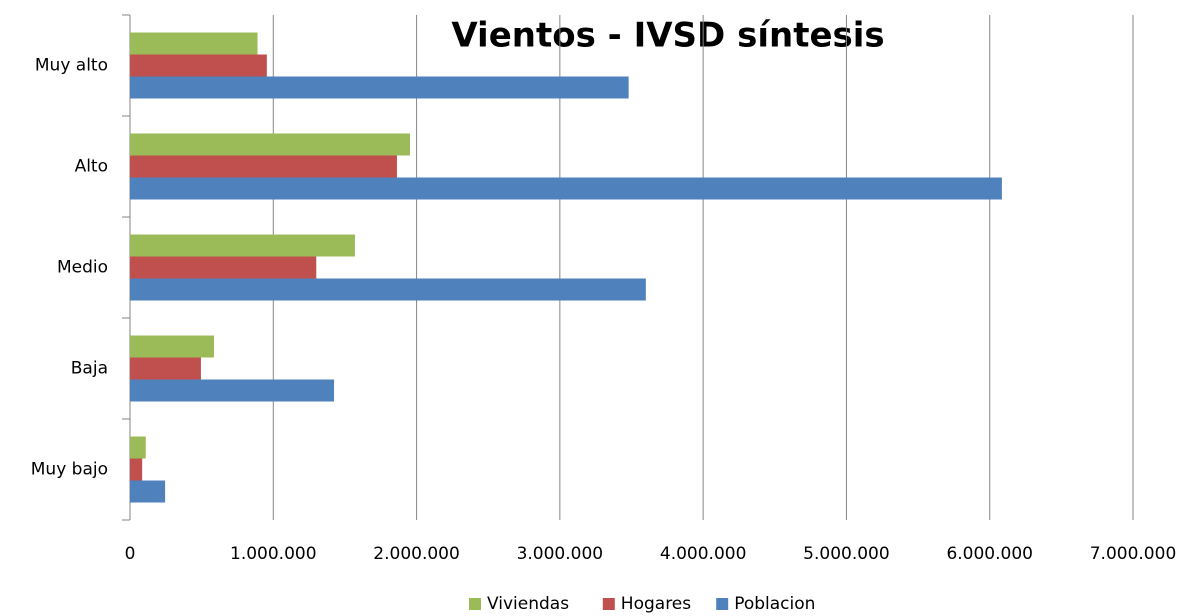  What do you see at coordinates (130, 554) in the screenshot?
I see `x-tick-label: 0` at bounding box center [130, 554].